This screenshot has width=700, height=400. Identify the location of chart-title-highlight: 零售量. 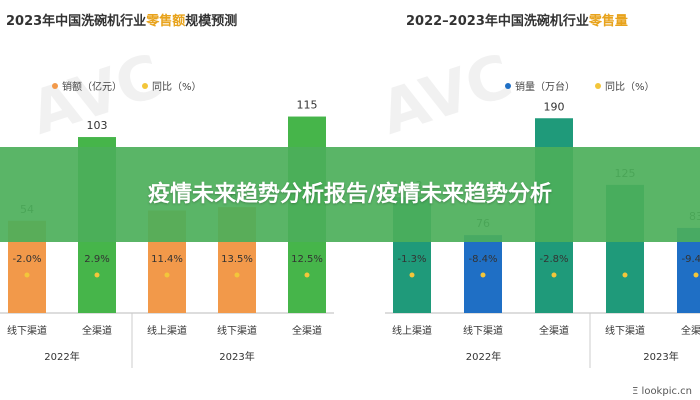
(608, 21).